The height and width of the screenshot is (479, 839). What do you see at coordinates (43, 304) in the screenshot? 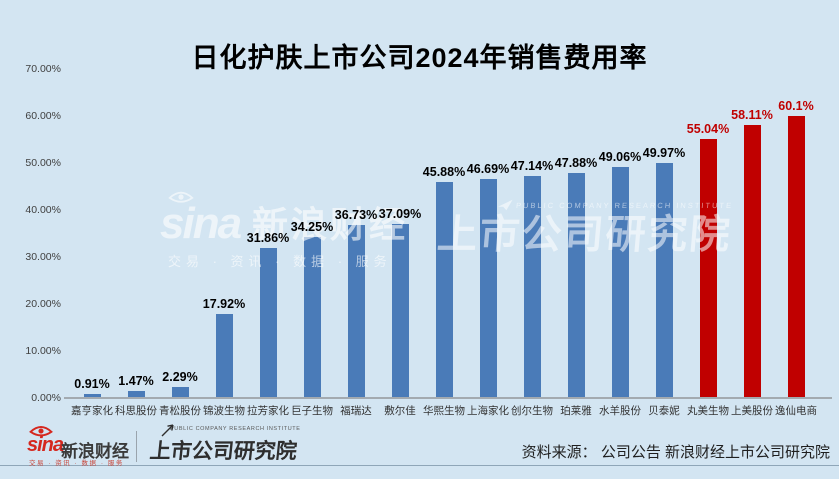
I see `y-axis-tick-label: 20.00%` at bounding box center [43, 304].